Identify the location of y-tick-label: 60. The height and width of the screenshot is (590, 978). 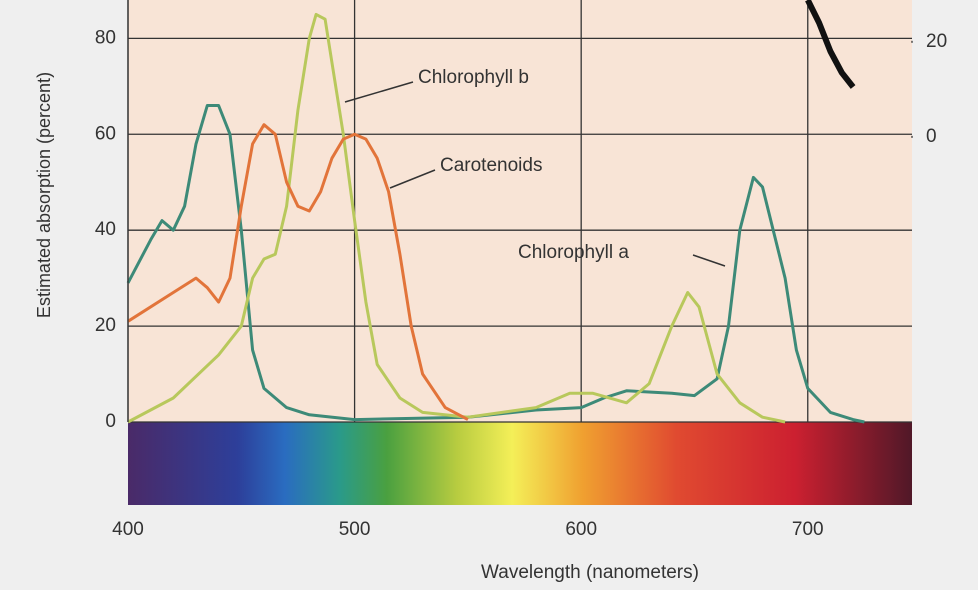
(105, 133).